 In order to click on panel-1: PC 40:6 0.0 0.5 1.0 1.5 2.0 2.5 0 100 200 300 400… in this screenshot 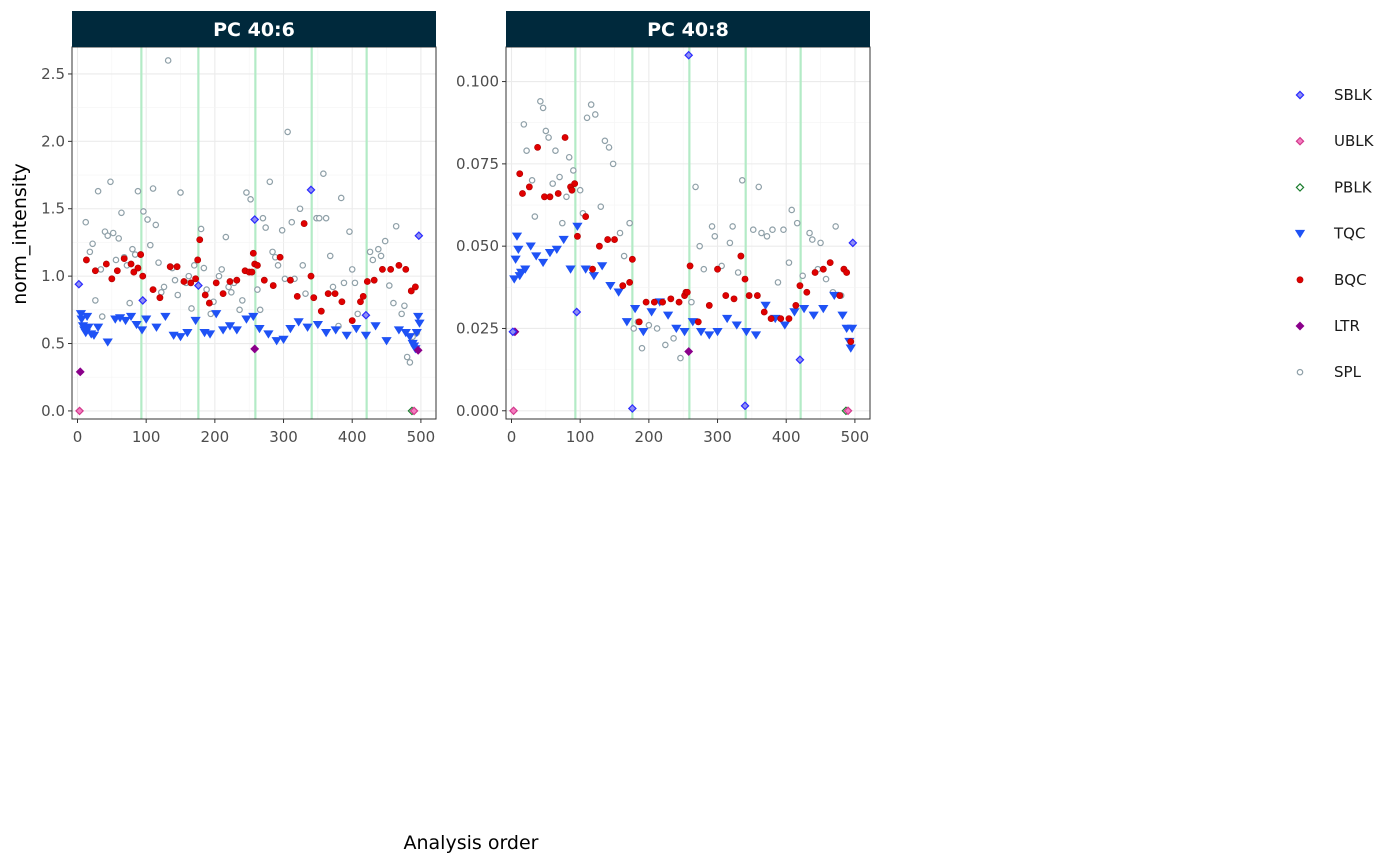, I will do `click(239, 228)`.